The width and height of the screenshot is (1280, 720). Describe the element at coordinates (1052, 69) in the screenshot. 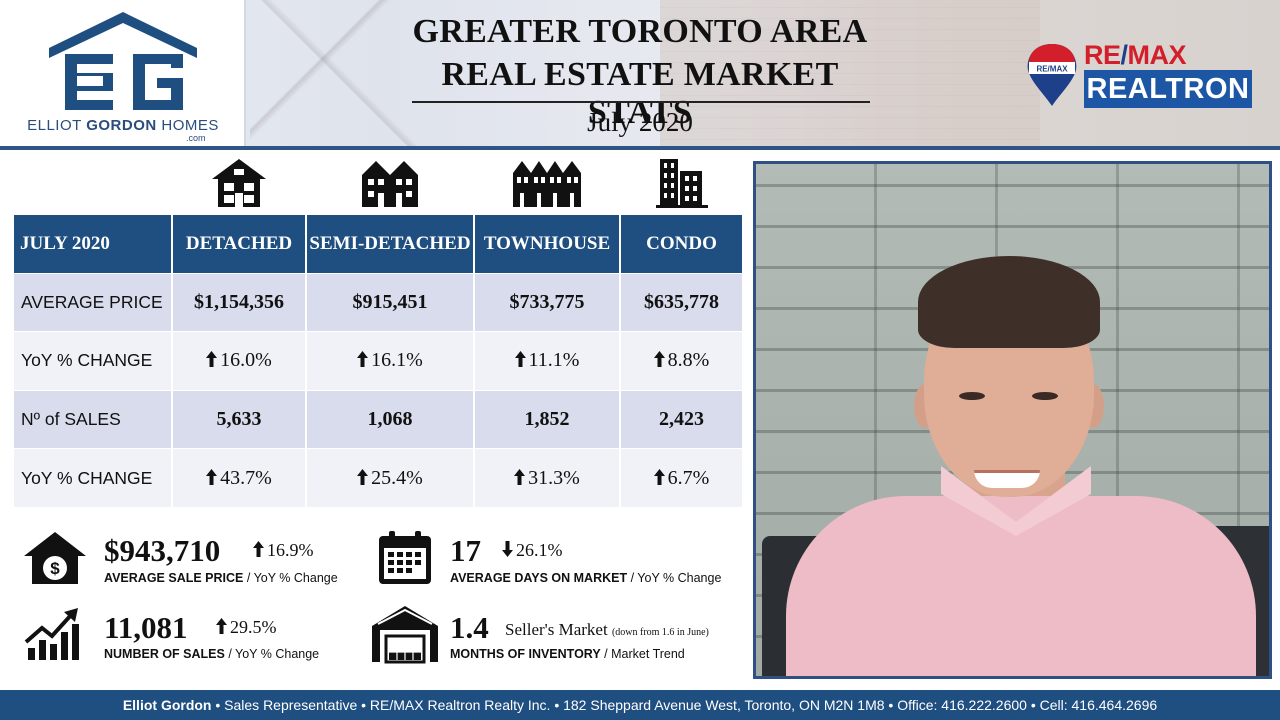

I see `svg-text: RE/MAX` at that location.